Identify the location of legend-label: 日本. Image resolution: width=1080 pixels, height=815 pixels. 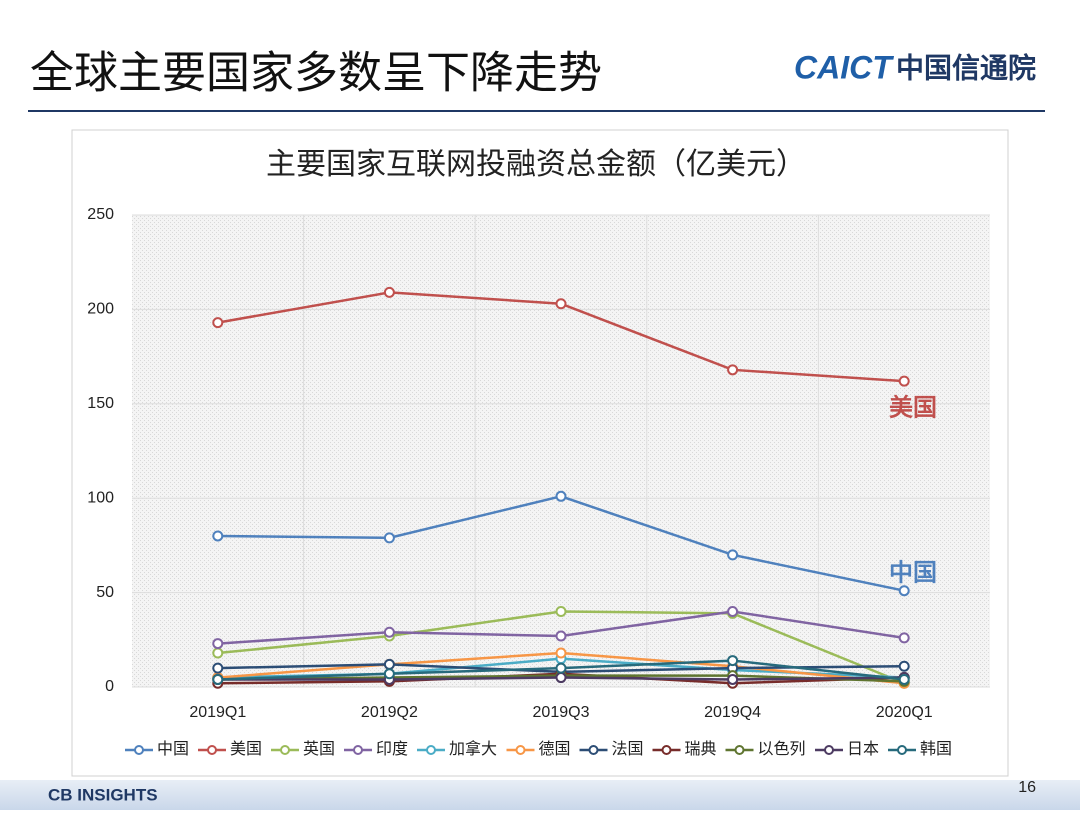
(863, 749).